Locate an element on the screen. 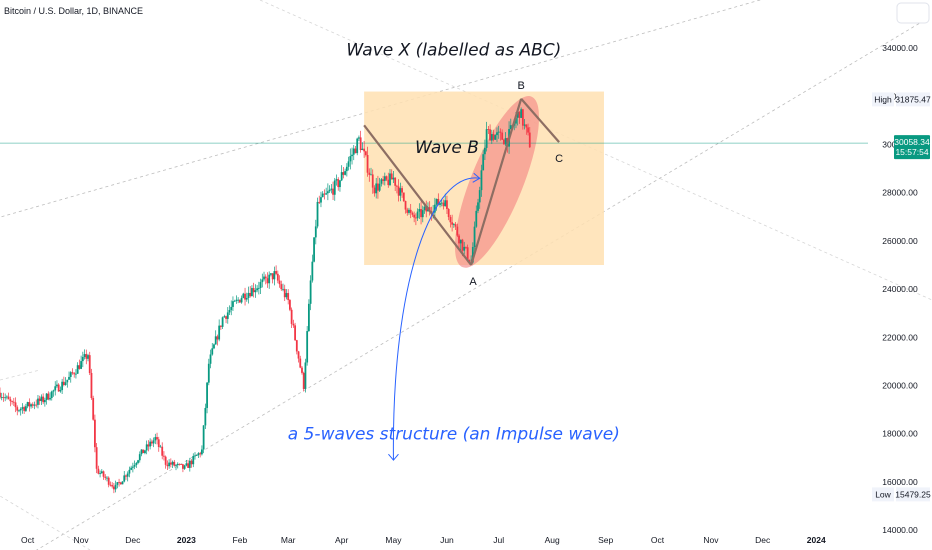 The width and height of the screenshot is (932, 550). blue-arrow-curve is located at coordinates (436, 319).